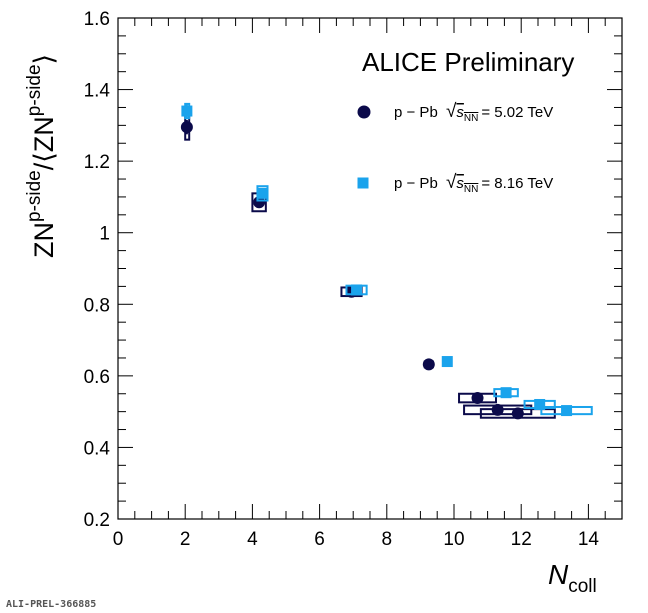 The width and height of the screenshot is (648, 613). I want to click on x-tick-label: 6, so click(319, 539).